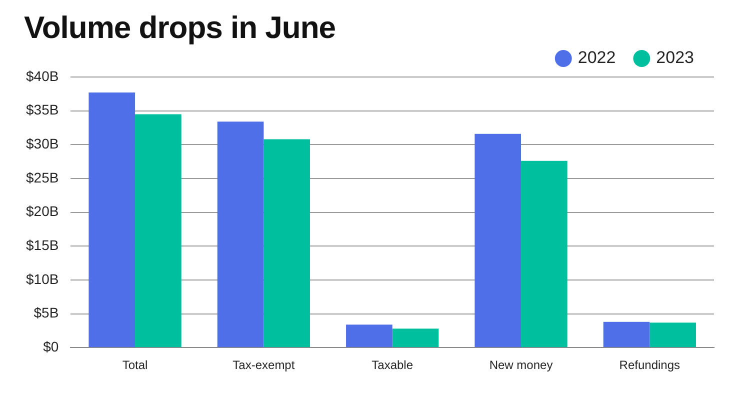 This screenshot has width=740, height=416. I want to click on y-tick-label: $15B, so click(42, 244).